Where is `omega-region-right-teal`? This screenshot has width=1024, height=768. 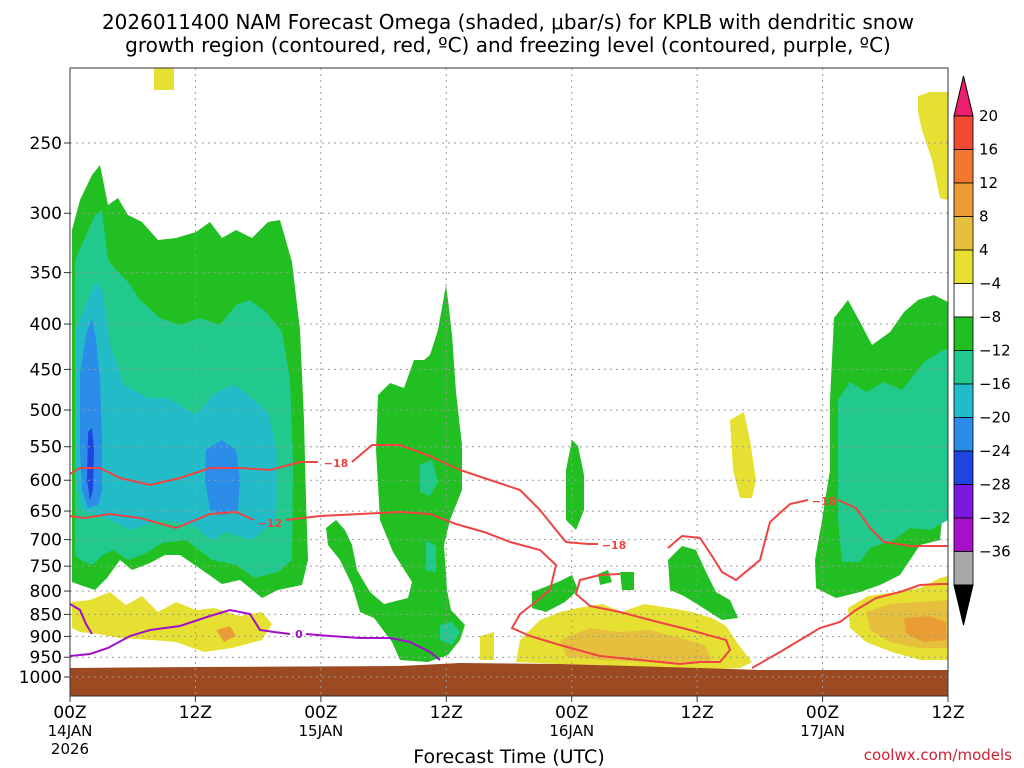
omega-region-right-teal is located at coordinates (893, 455).